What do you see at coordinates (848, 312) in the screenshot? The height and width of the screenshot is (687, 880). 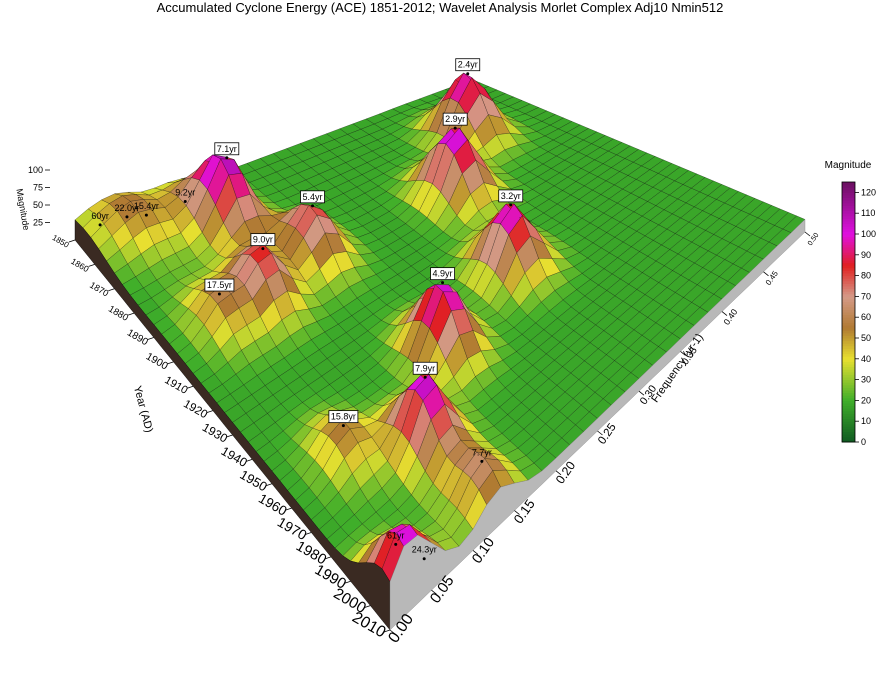 I see `colorbar-frame` at bounding box center [848, 312].